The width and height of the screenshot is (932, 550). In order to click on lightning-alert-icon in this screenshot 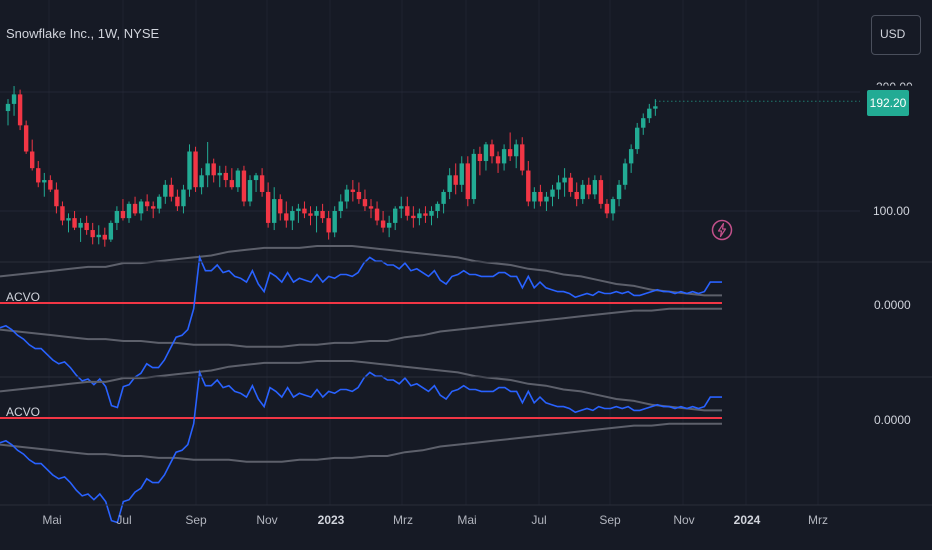, I will do `click(722, 230)`.